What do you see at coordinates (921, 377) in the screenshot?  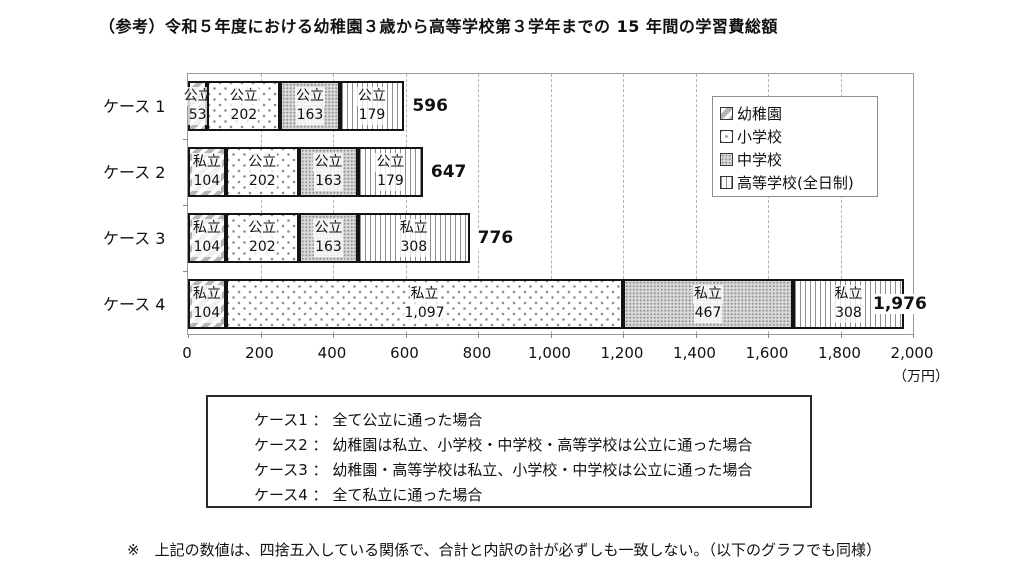 I see `x-axis-unit-label: （万円）` at bounding box center [921, 377].